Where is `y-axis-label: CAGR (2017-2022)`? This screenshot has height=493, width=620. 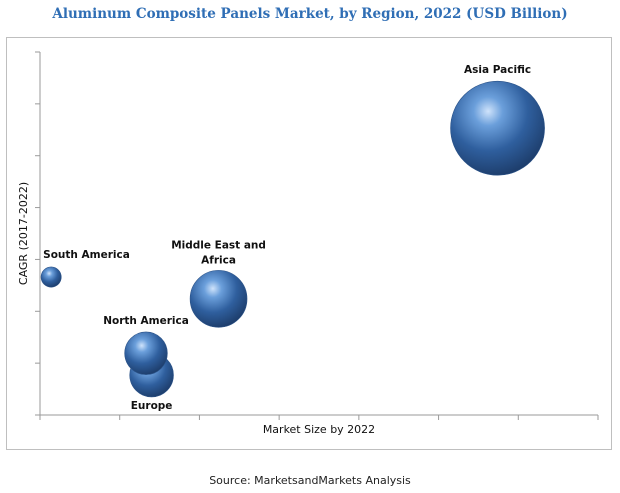 y-axis-label: CAGR (2017-2022) is located at coordinates (23, 233).